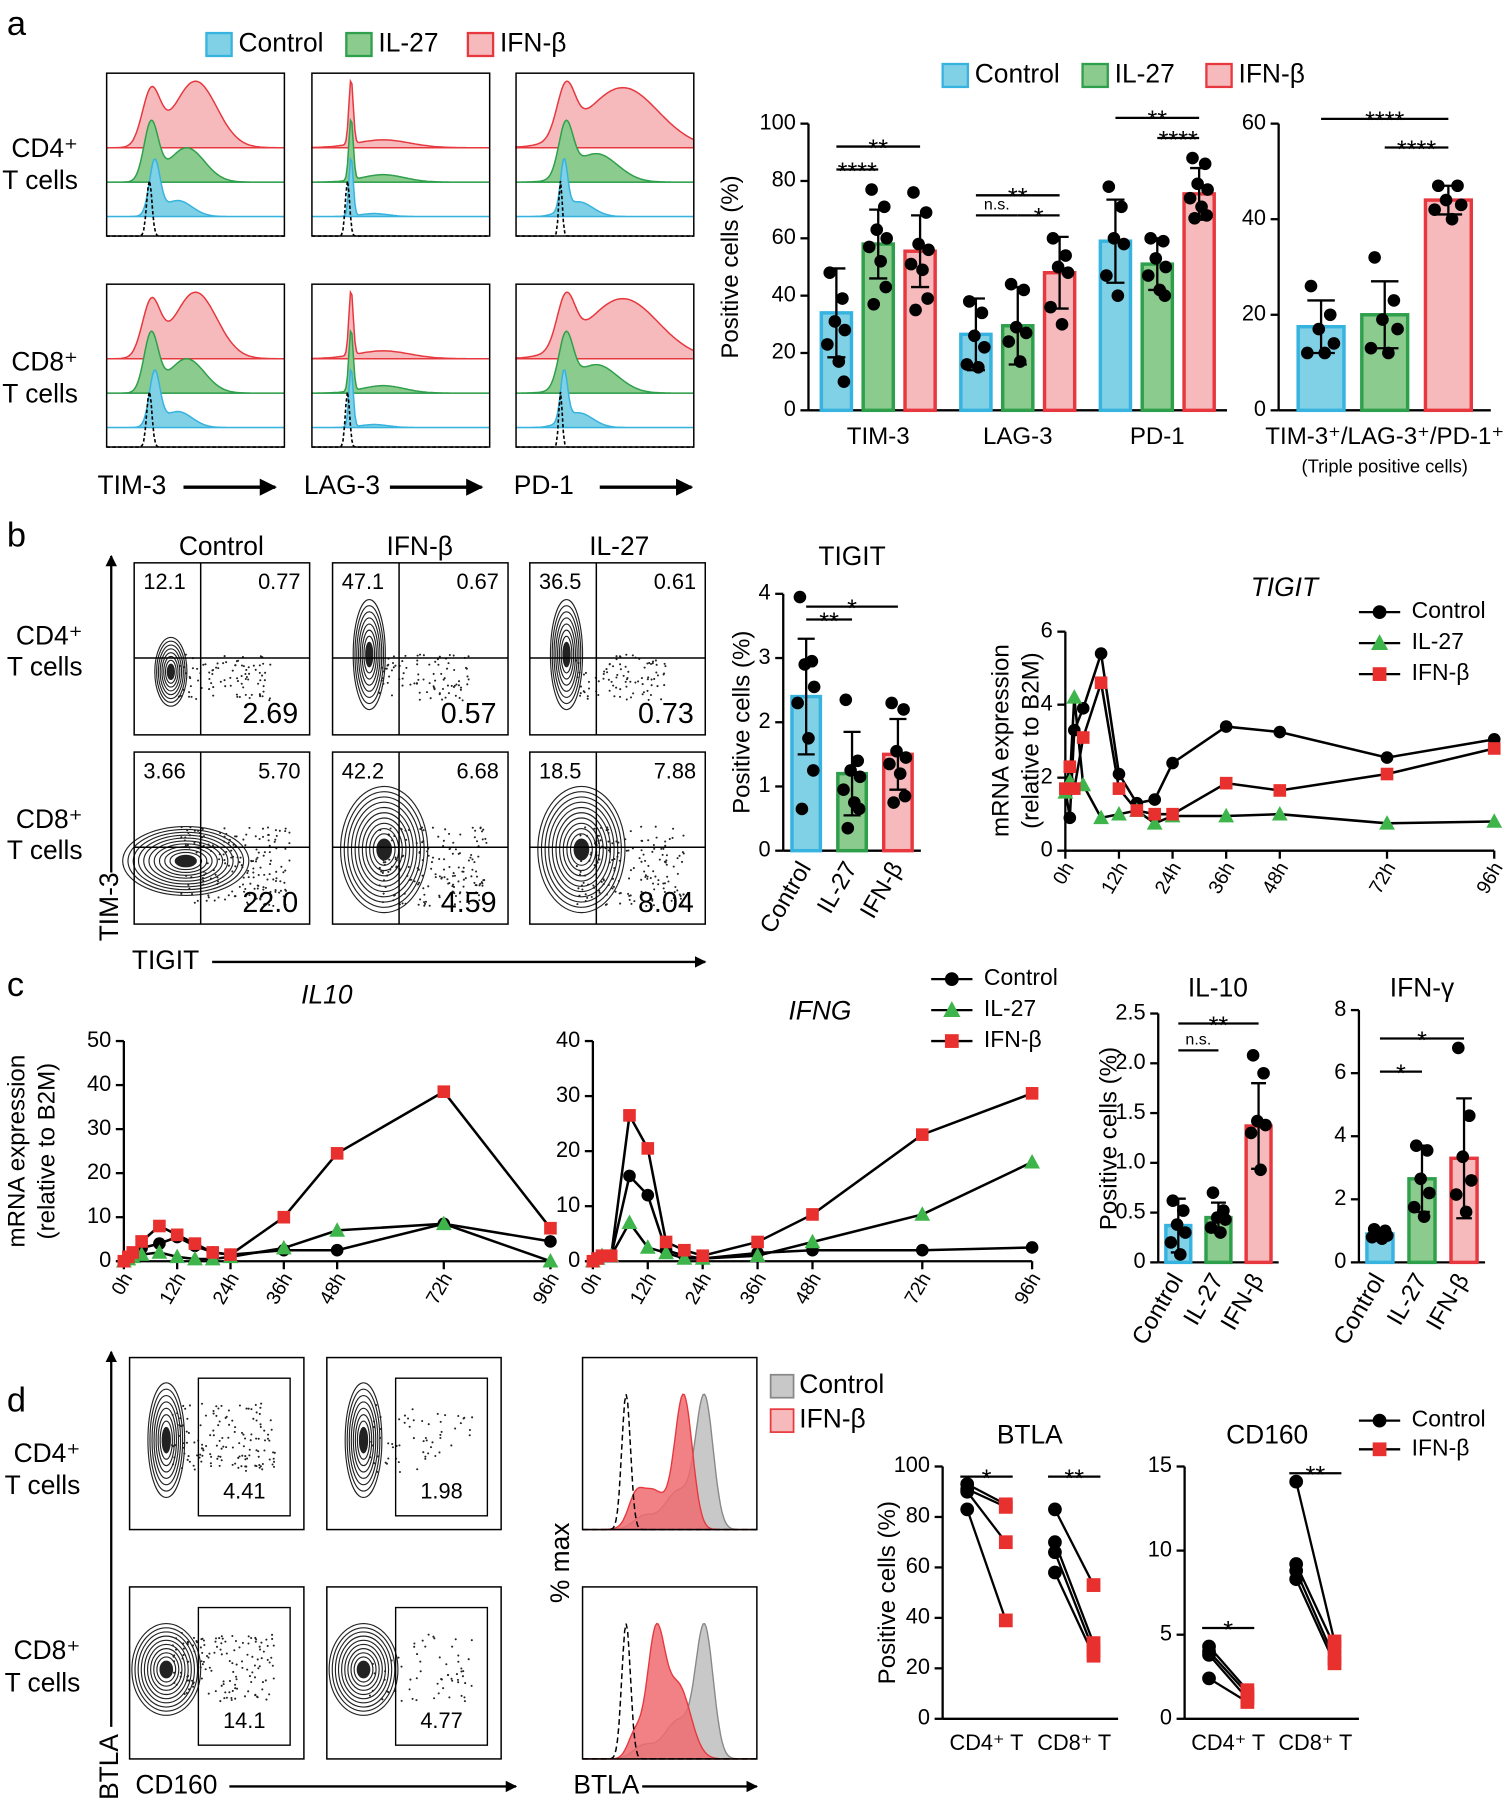 The width and height of the screenshot is (1508, 1800). Describe the element at coordinates (17, 24) in the screenshot. I see `panel-label: a` at that location.